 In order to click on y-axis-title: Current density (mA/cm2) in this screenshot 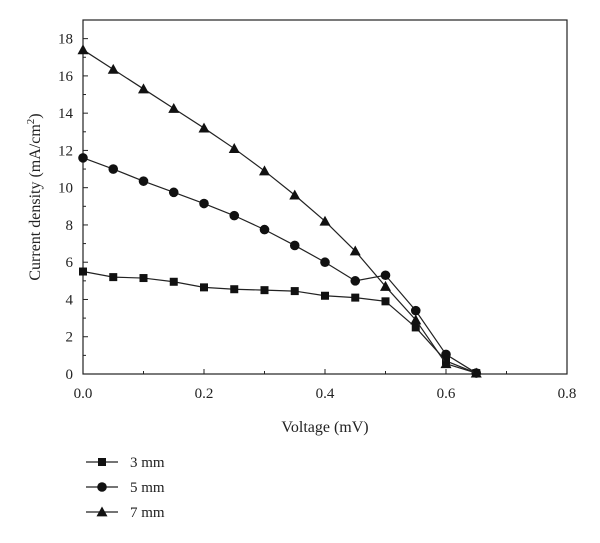, I will do `click(34, 196)`.